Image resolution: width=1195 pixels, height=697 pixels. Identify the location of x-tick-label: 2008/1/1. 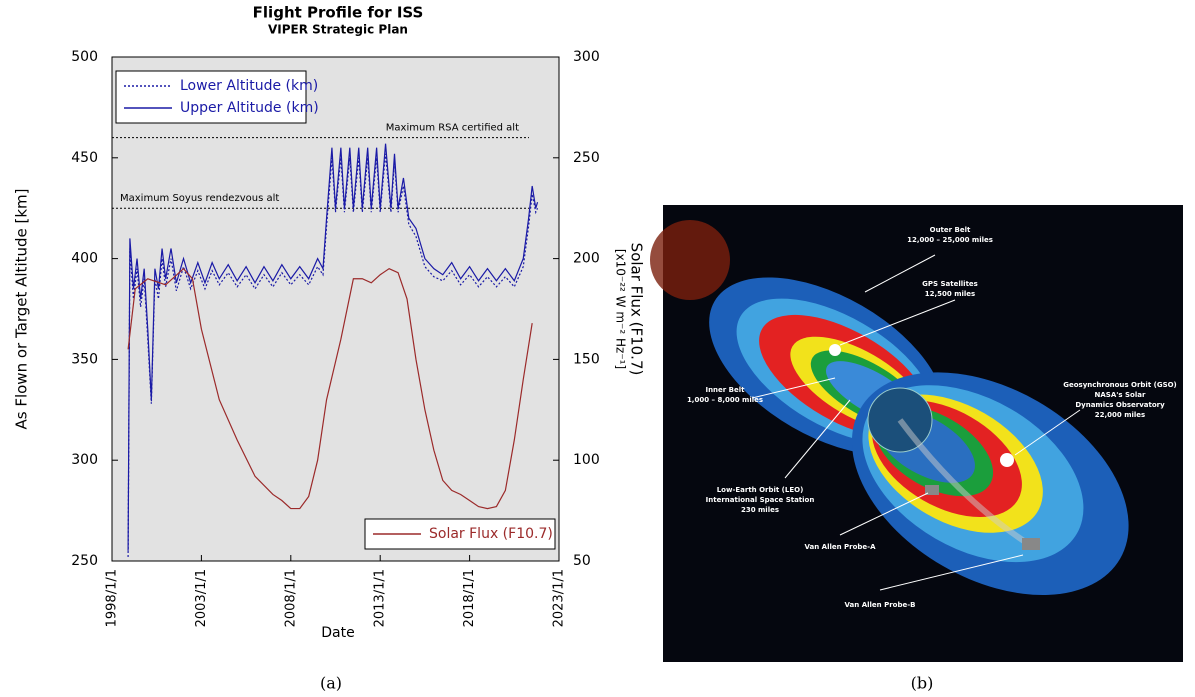
(290, 598).